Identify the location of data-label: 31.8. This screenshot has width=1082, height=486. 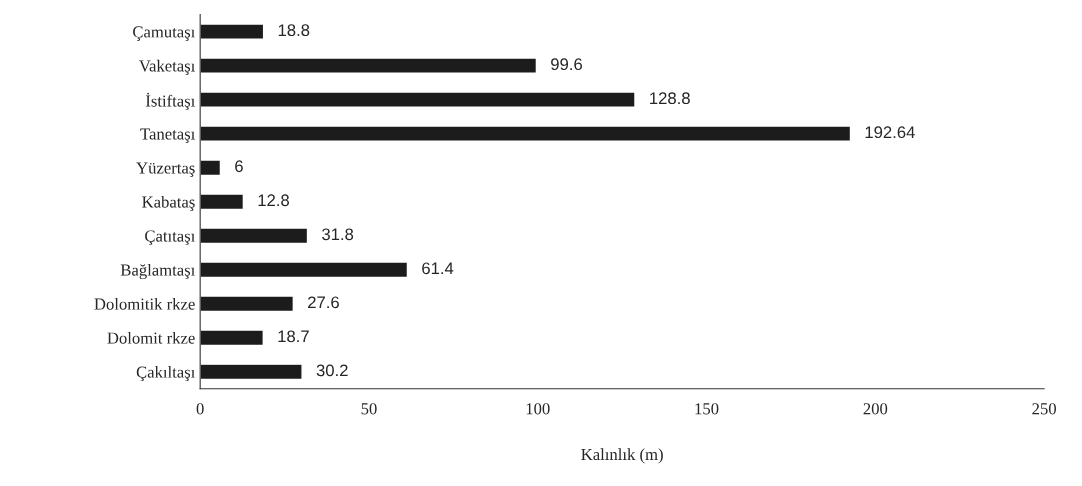
(338, 234).